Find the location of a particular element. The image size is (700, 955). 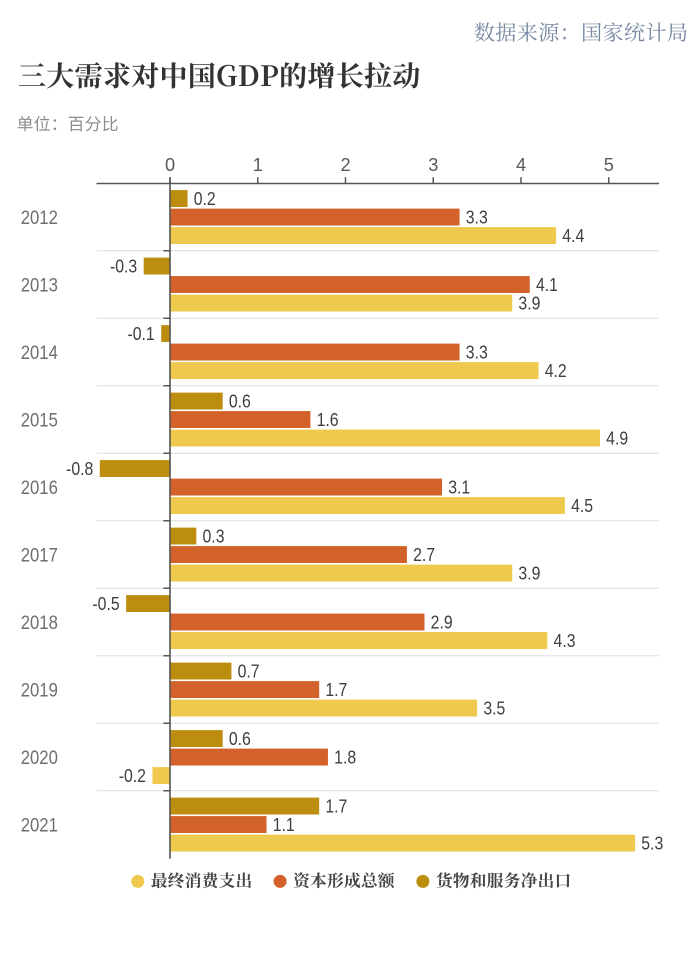

svg-text: 1.8 is located at coordinates (345, 757).